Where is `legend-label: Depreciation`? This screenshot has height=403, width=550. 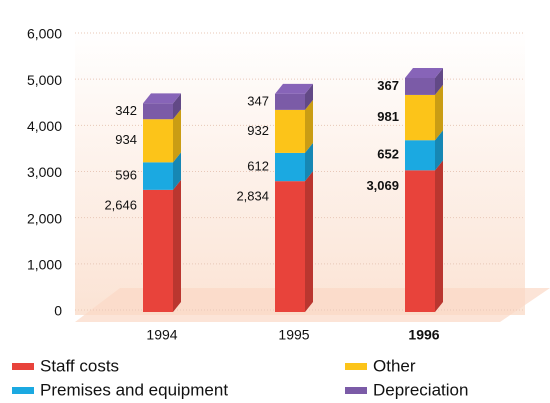
legend-label: Depreciation is located at coordinates (420, 389).